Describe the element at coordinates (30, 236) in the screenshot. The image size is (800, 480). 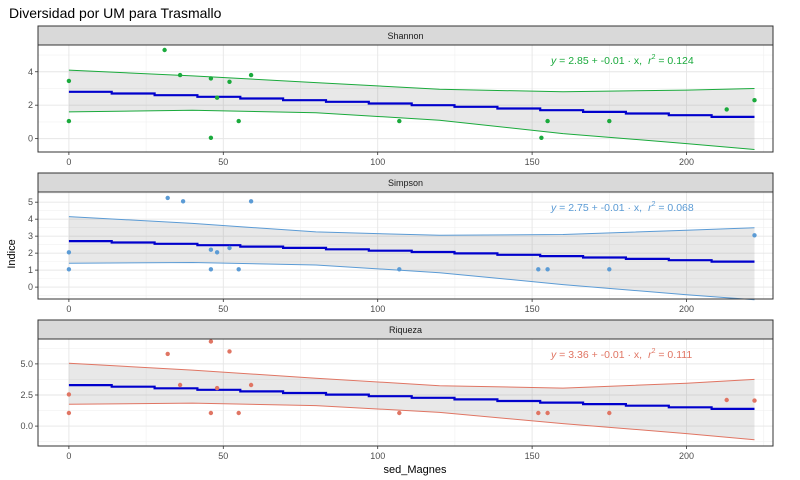
I see `y-tick-label: 3` at that location.